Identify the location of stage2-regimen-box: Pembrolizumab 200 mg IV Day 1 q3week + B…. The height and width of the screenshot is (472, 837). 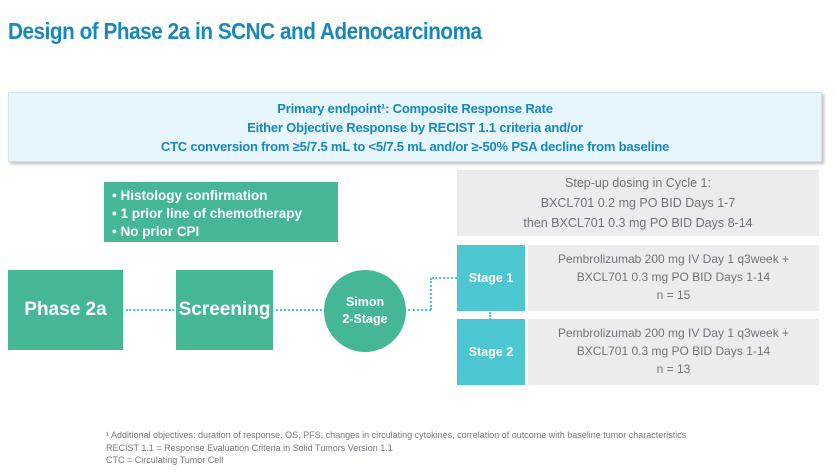
(673, 352).